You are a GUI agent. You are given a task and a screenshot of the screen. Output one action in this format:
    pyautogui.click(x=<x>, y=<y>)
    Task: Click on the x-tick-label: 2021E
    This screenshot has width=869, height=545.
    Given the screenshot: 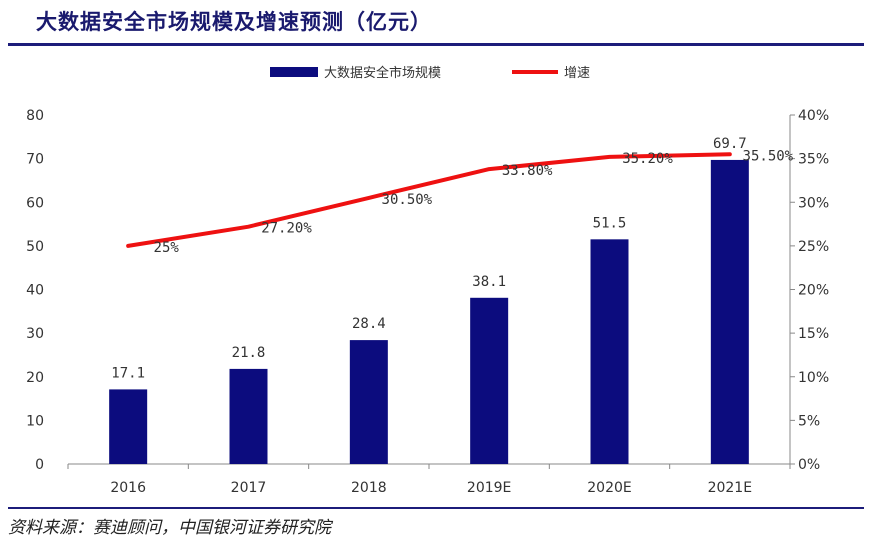 What is the action you would take?
    pyautogui.click(x=730, y=488)
    